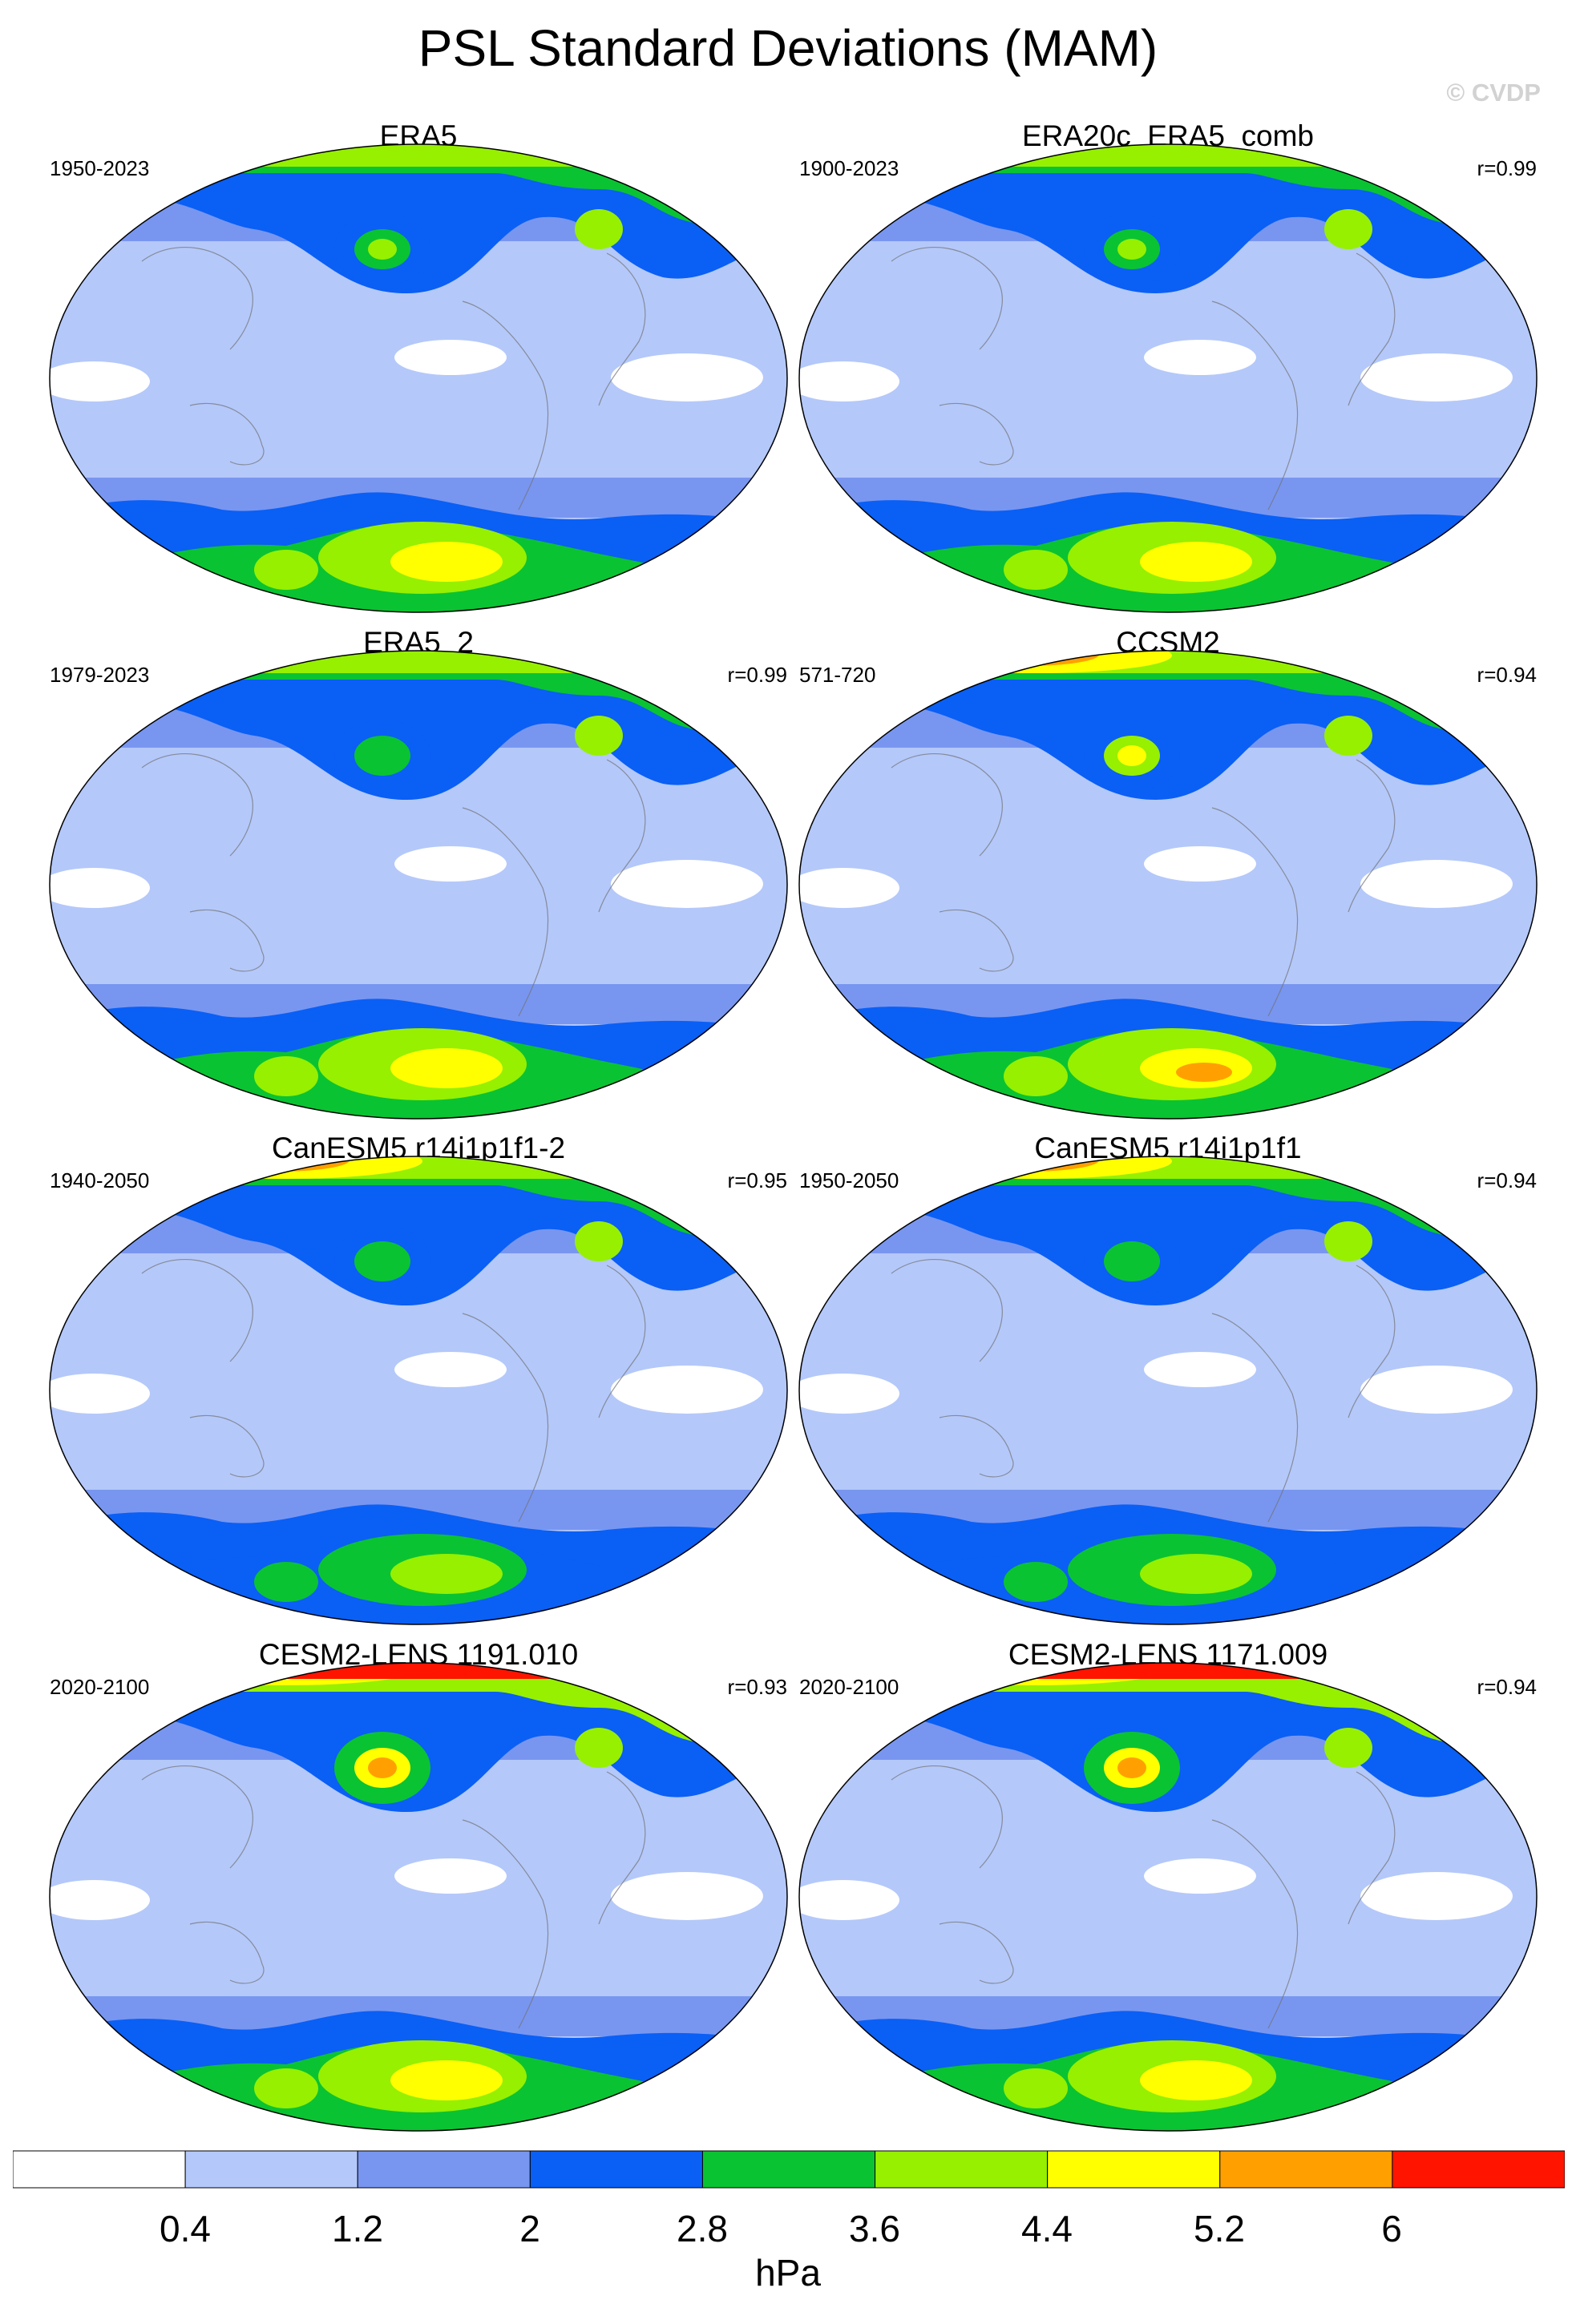 The height and width of the screenshot is (2324, 1576). I want to click on colorbar-tick-label: 2.8, so click(702, 2228).